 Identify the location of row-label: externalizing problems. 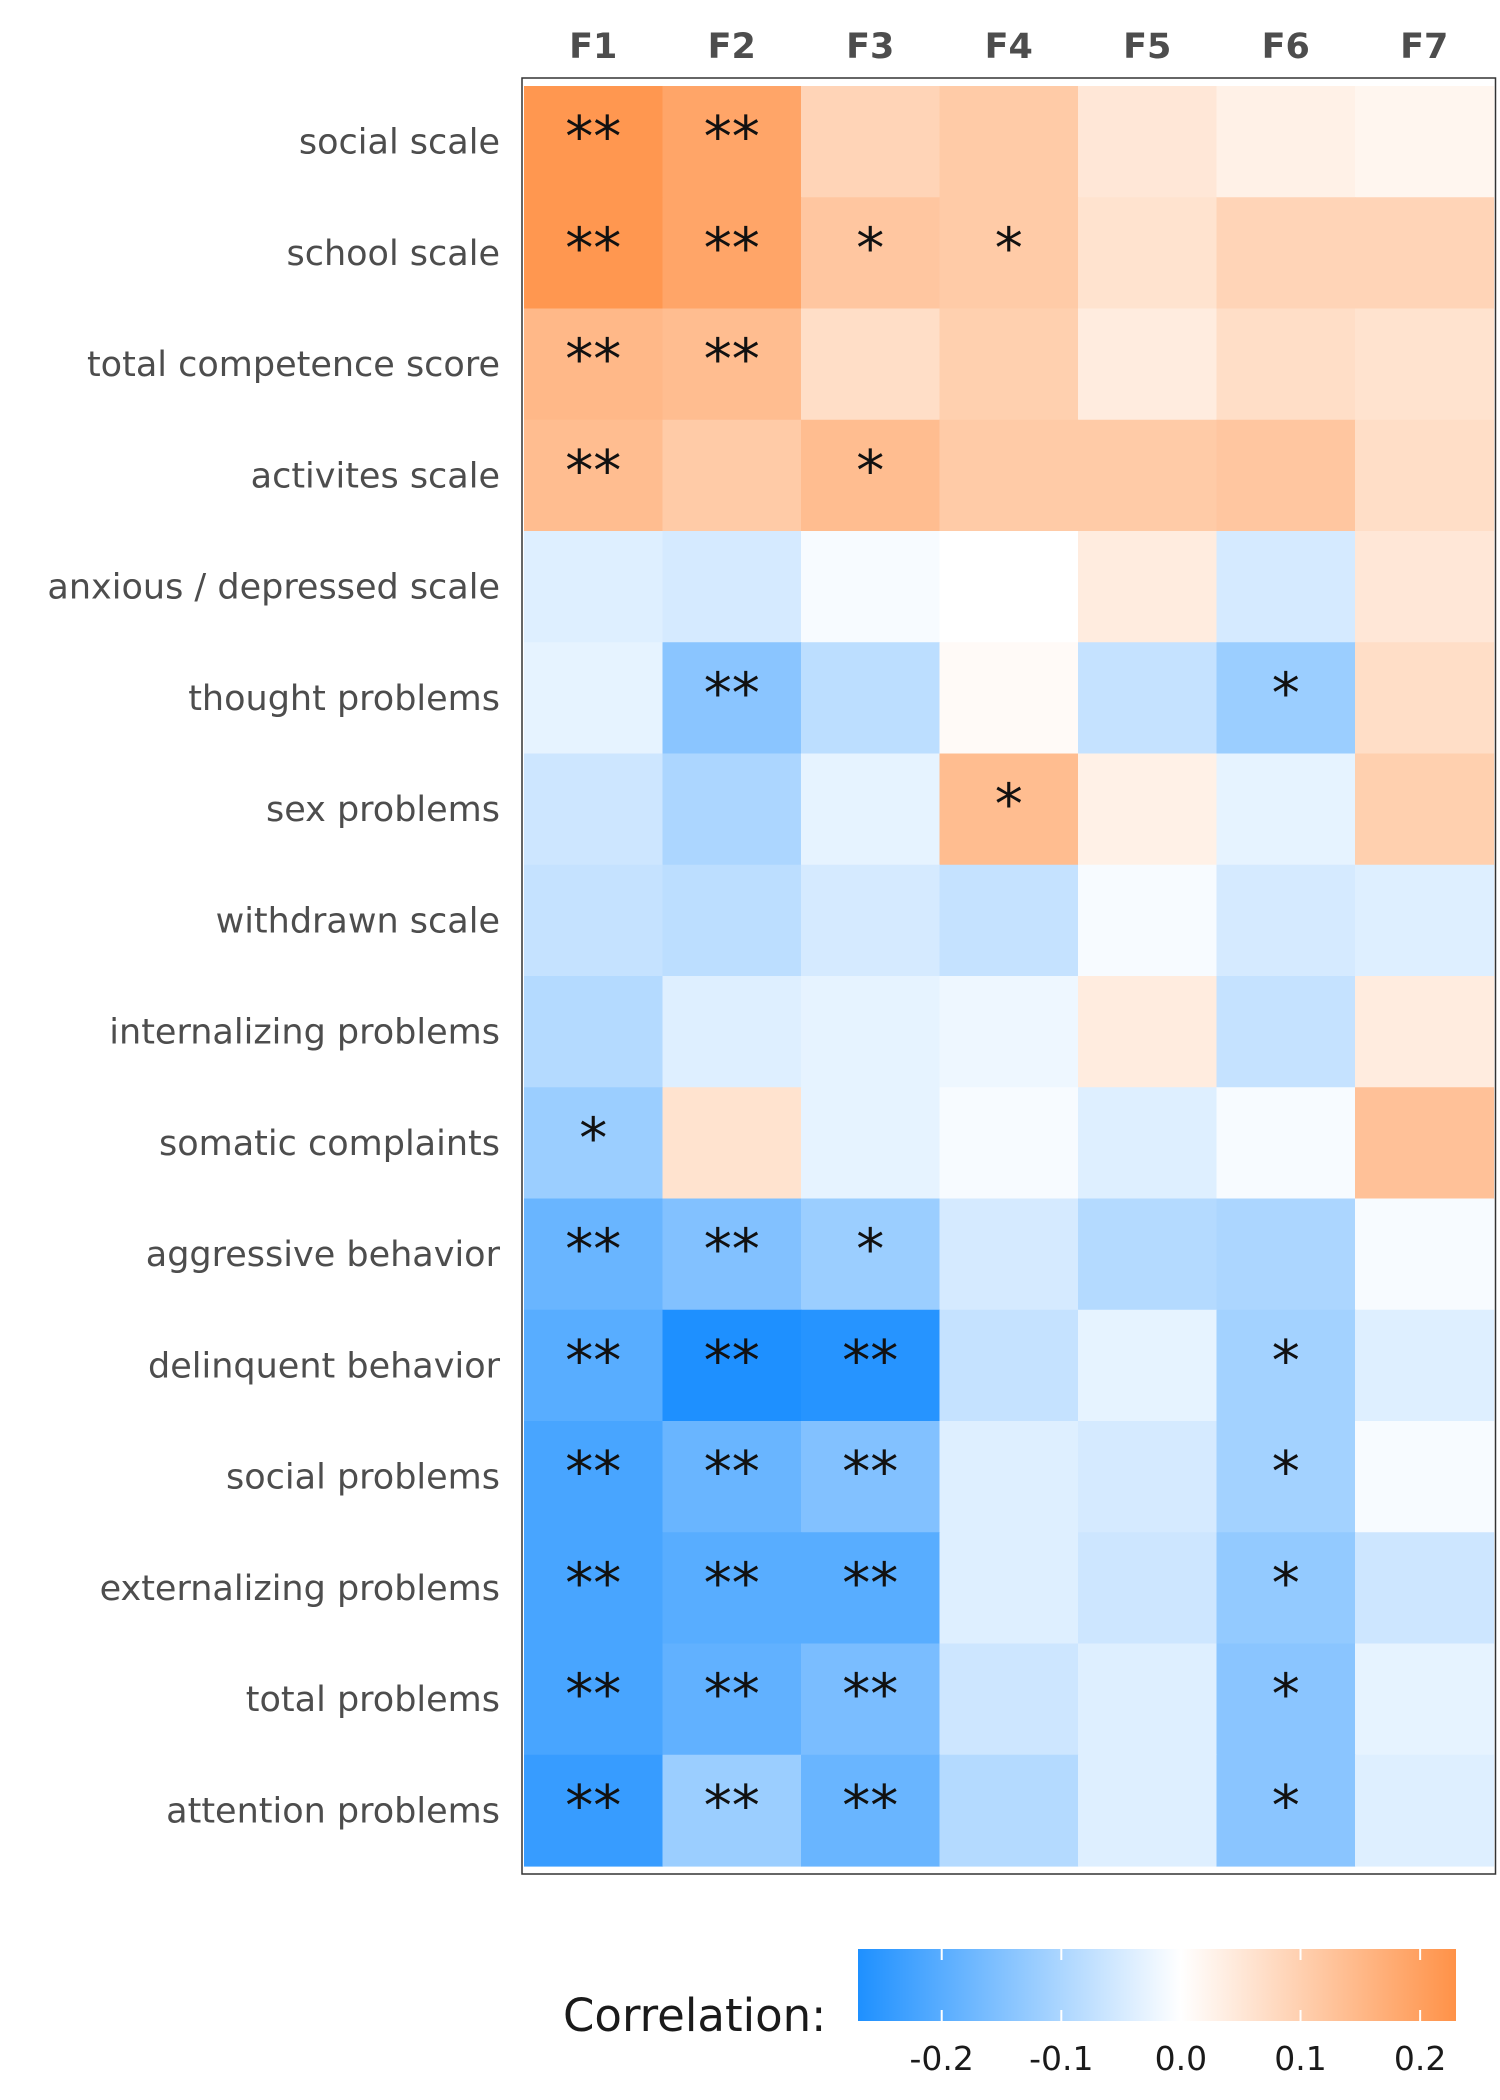
(300, 1589).